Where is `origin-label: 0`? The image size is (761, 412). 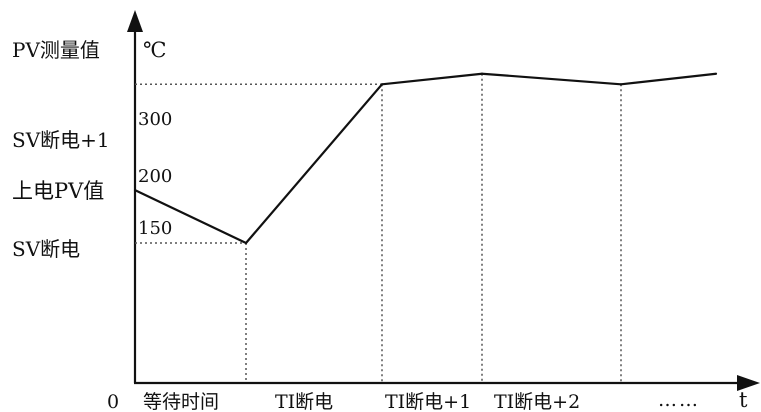 origin-label: 0 is located at coordinates (113, 401).